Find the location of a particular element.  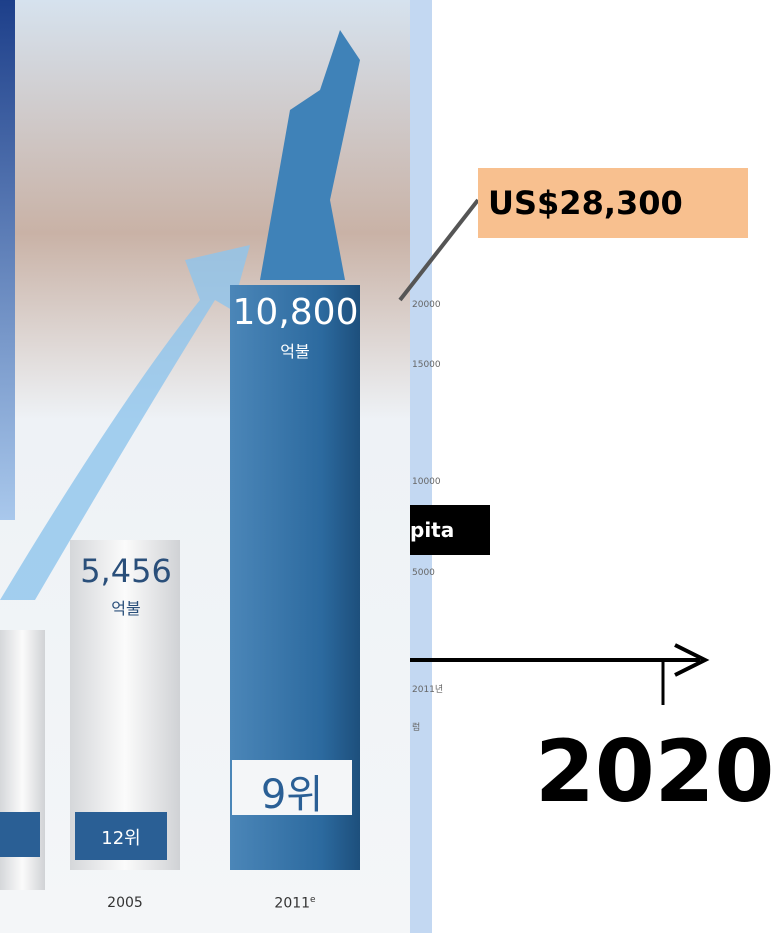

callout-text: US$28,300 is located at coordinates (585, 203).